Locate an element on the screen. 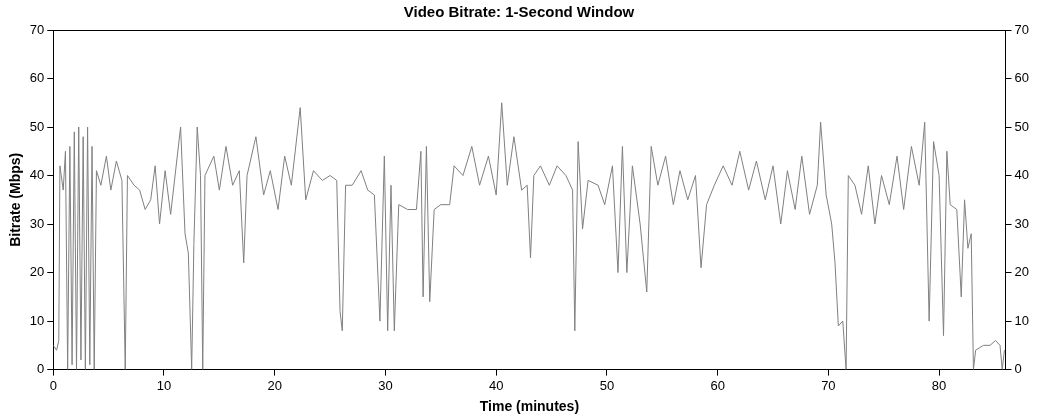 This screenshot has height=418, width=1040. x-tick-label: 0 is located at coordinates (53, 385).